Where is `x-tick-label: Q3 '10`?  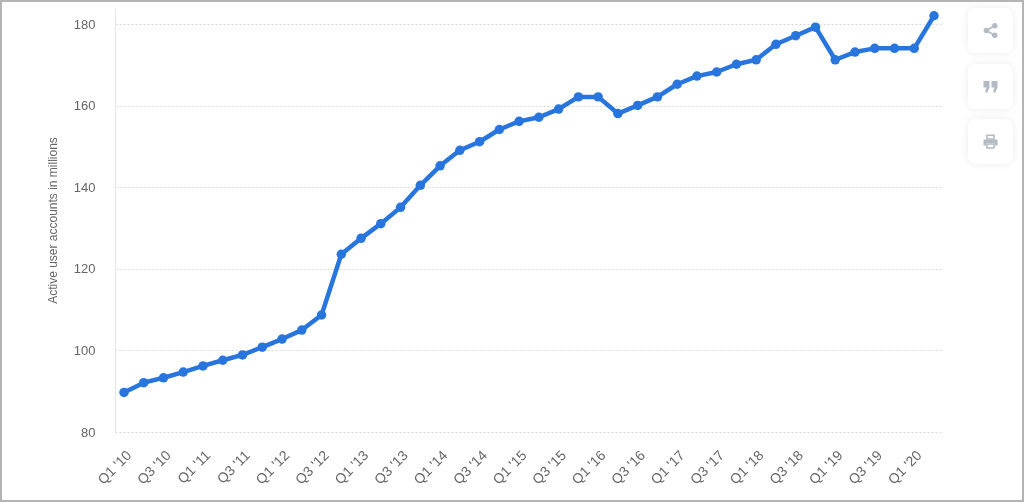
x-tick-label: Q3 '10 is located at coordinates (154, 467).